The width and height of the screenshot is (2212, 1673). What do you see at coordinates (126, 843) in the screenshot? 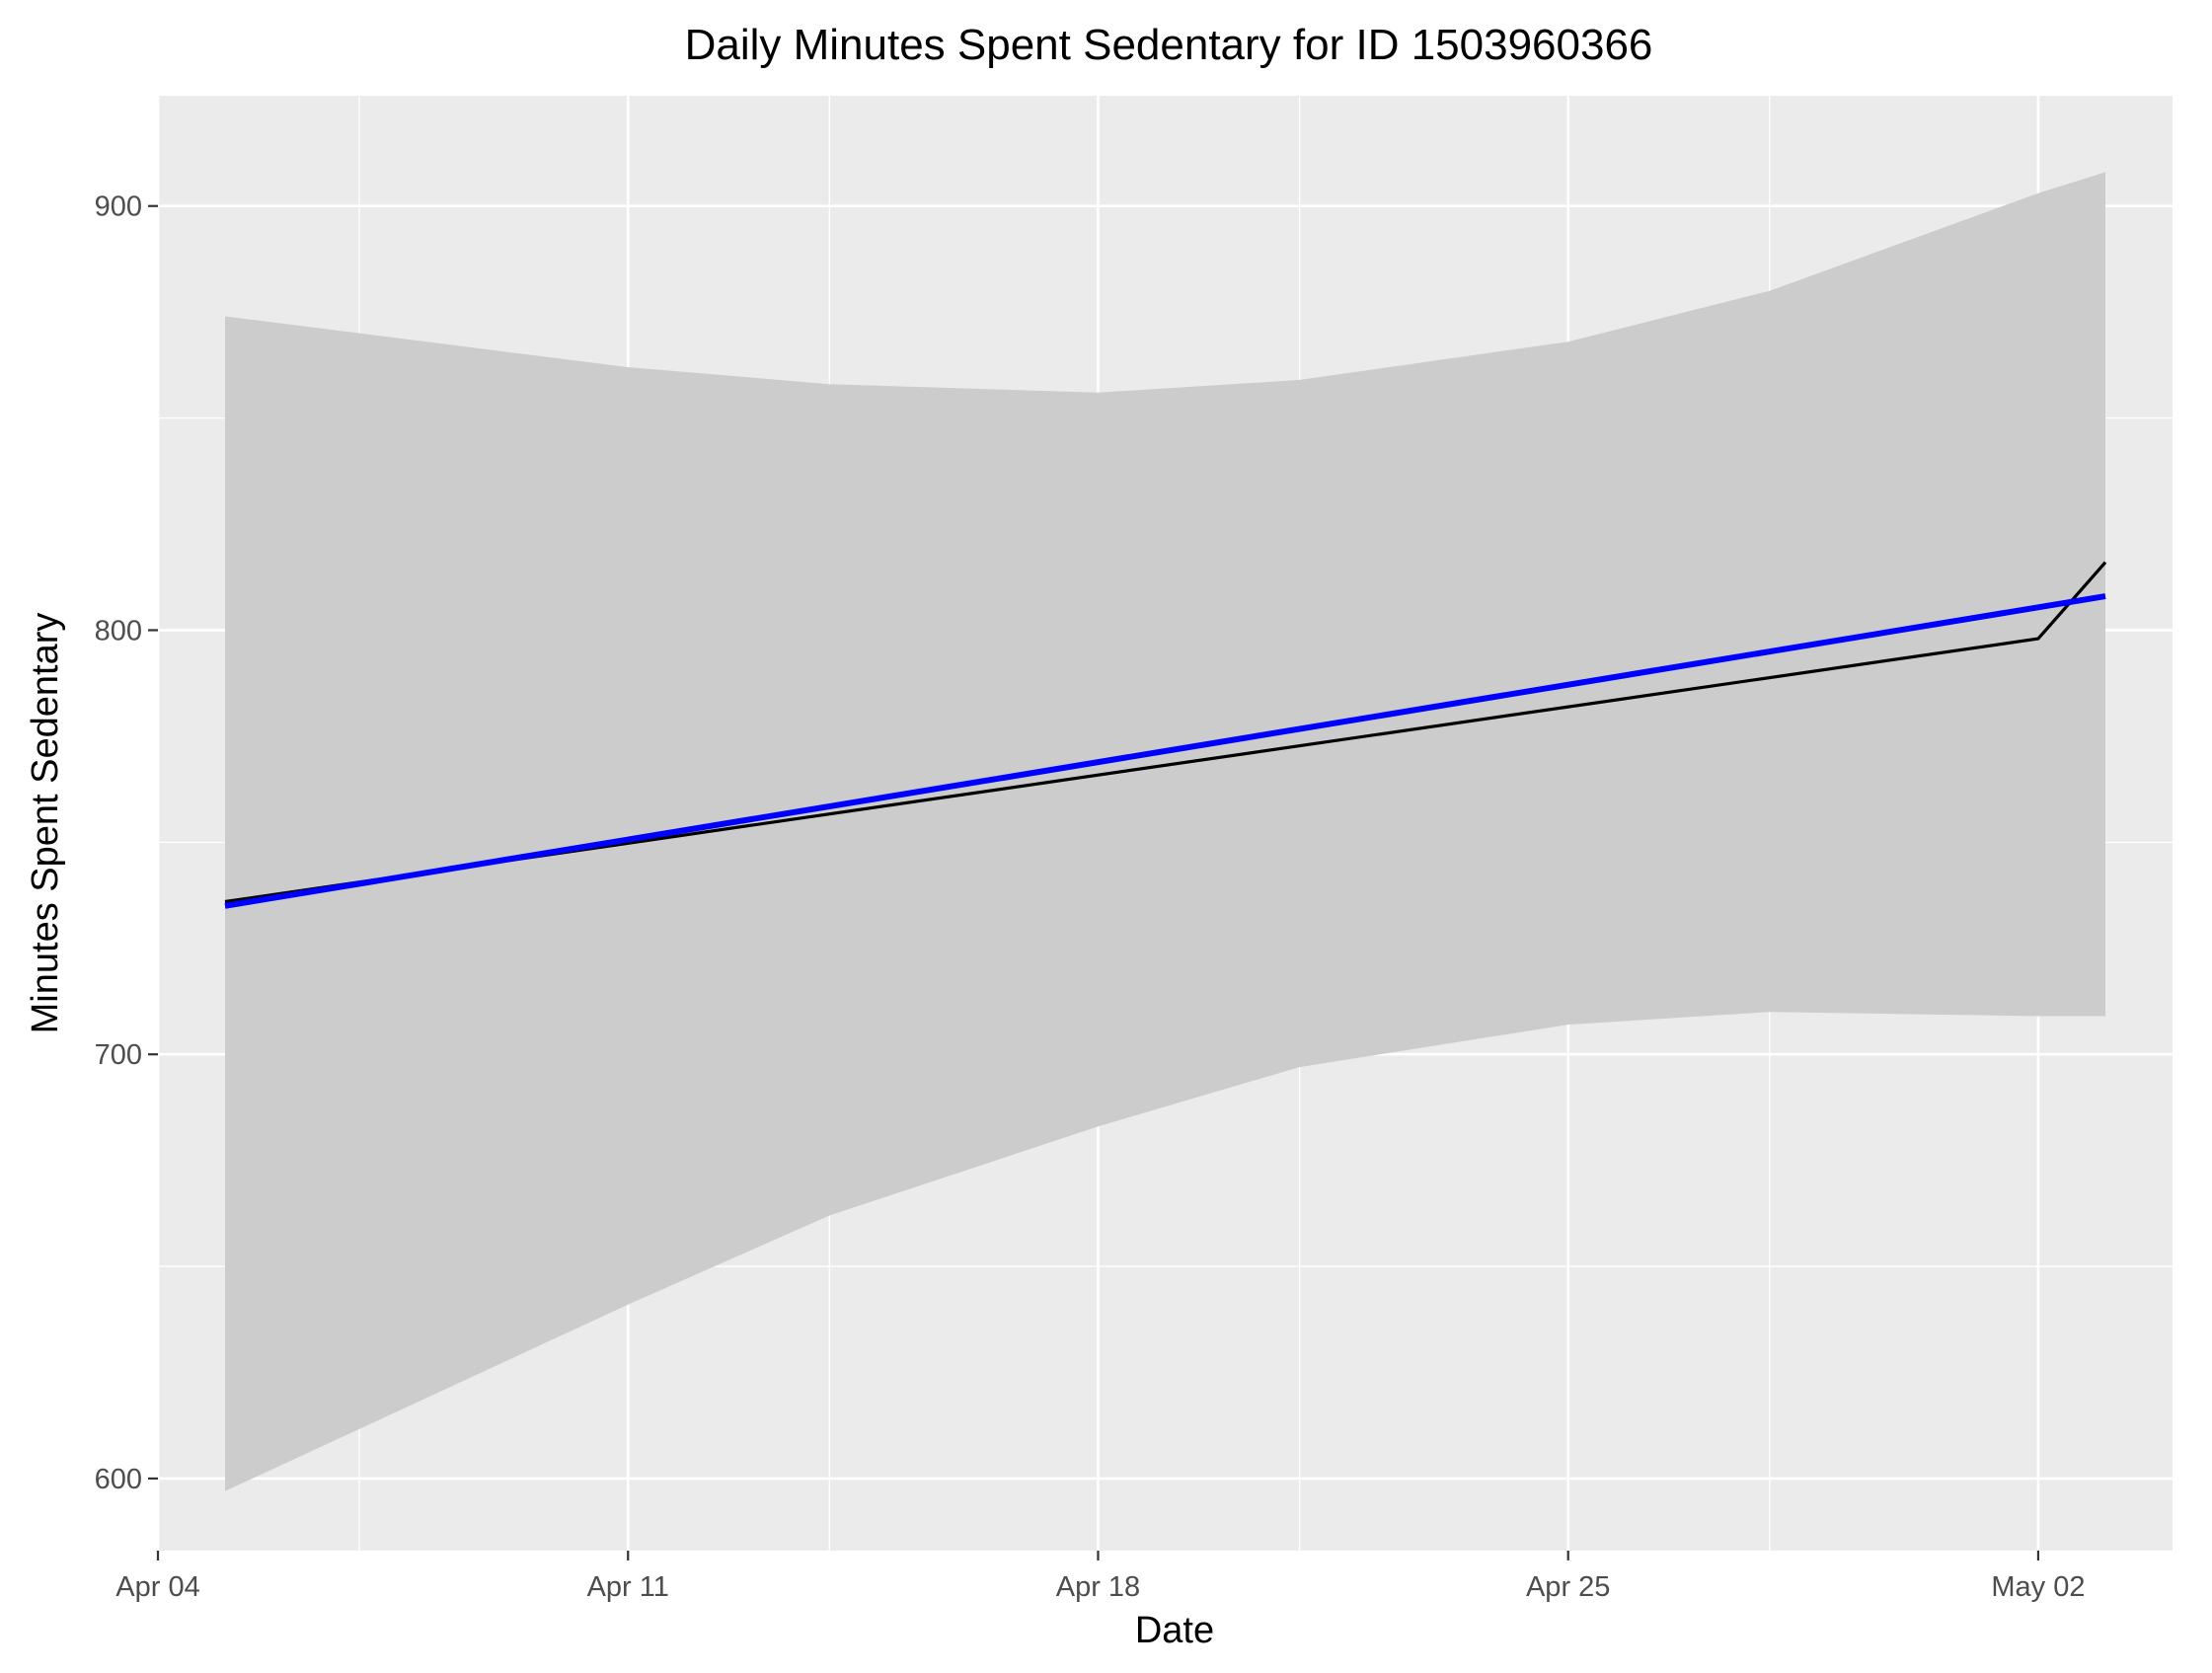
I see `y-axis: 600 700 800 900` at bounding box center [126, 843].